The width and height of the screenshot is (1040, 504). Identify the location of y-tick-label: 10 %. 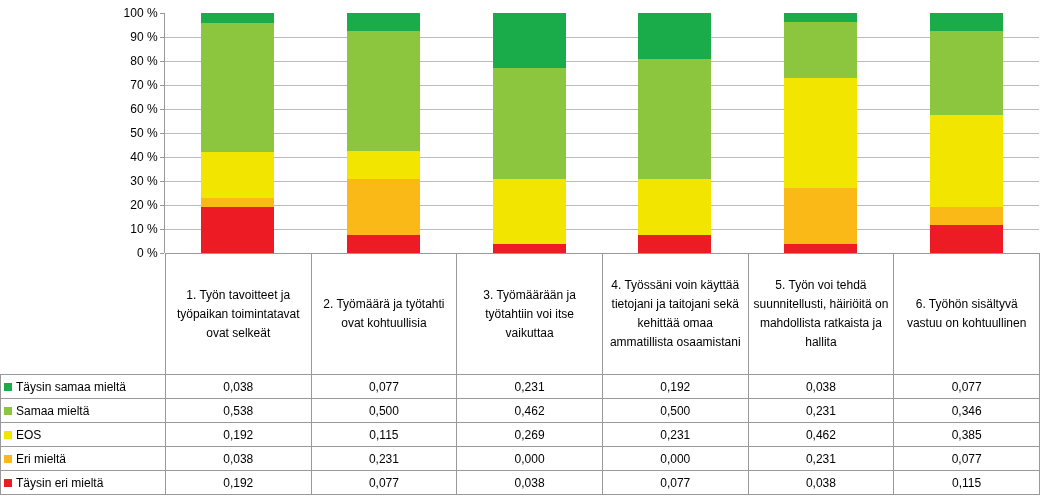
(144, 229).